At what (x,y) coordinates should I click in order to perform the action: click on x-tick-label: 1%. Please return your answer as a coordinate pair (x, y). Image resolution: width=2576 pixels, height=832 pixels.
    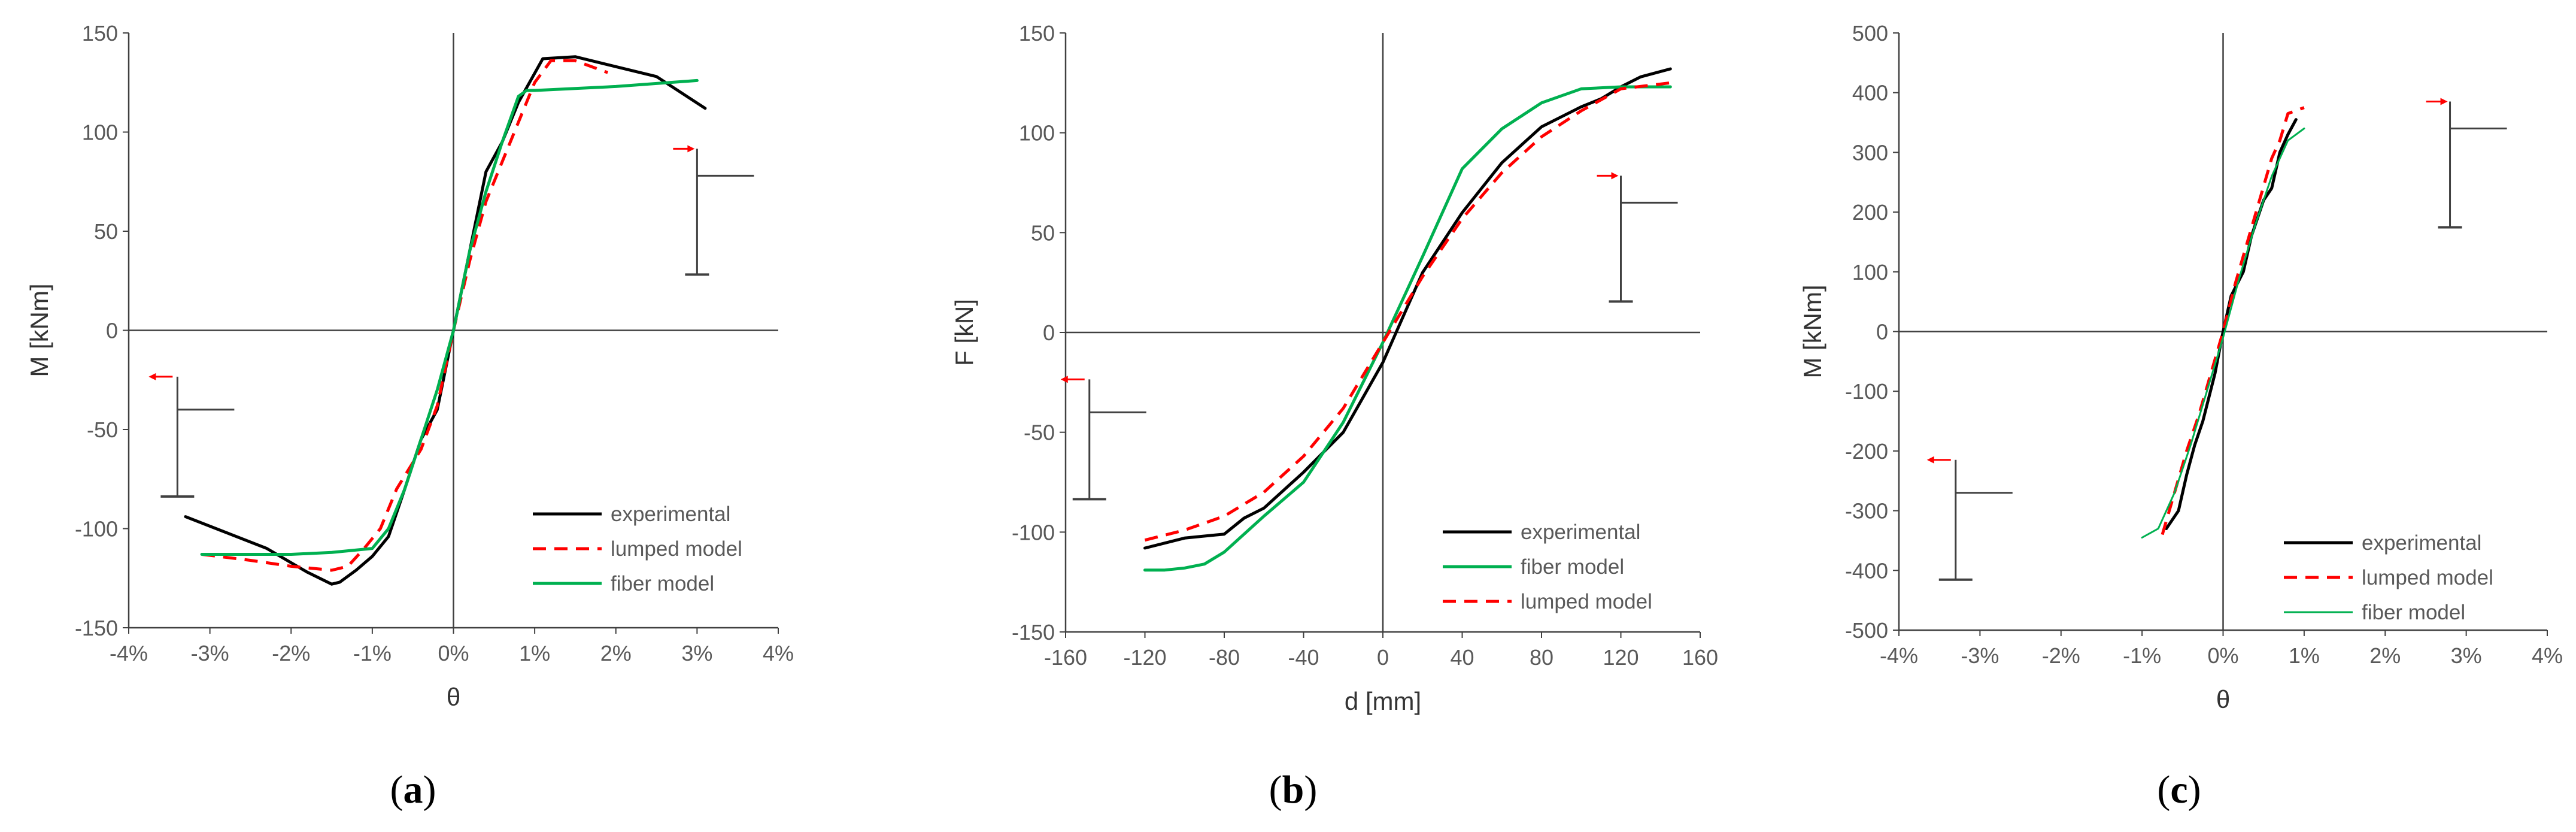
    Looking at the image, I should click on (2304, 655).